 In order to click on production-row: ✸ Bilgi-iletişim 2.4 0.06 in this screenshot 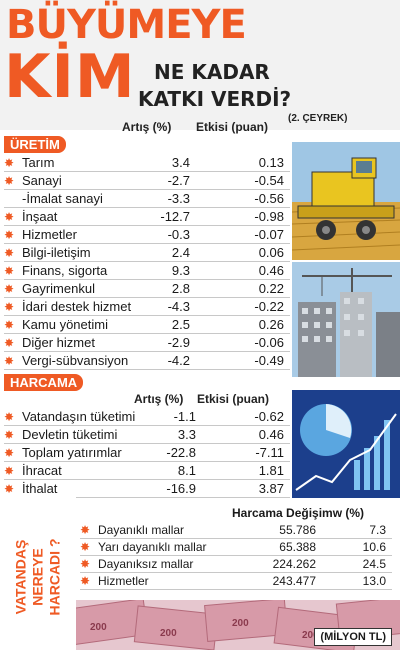, I will do `click(147, 253)`.